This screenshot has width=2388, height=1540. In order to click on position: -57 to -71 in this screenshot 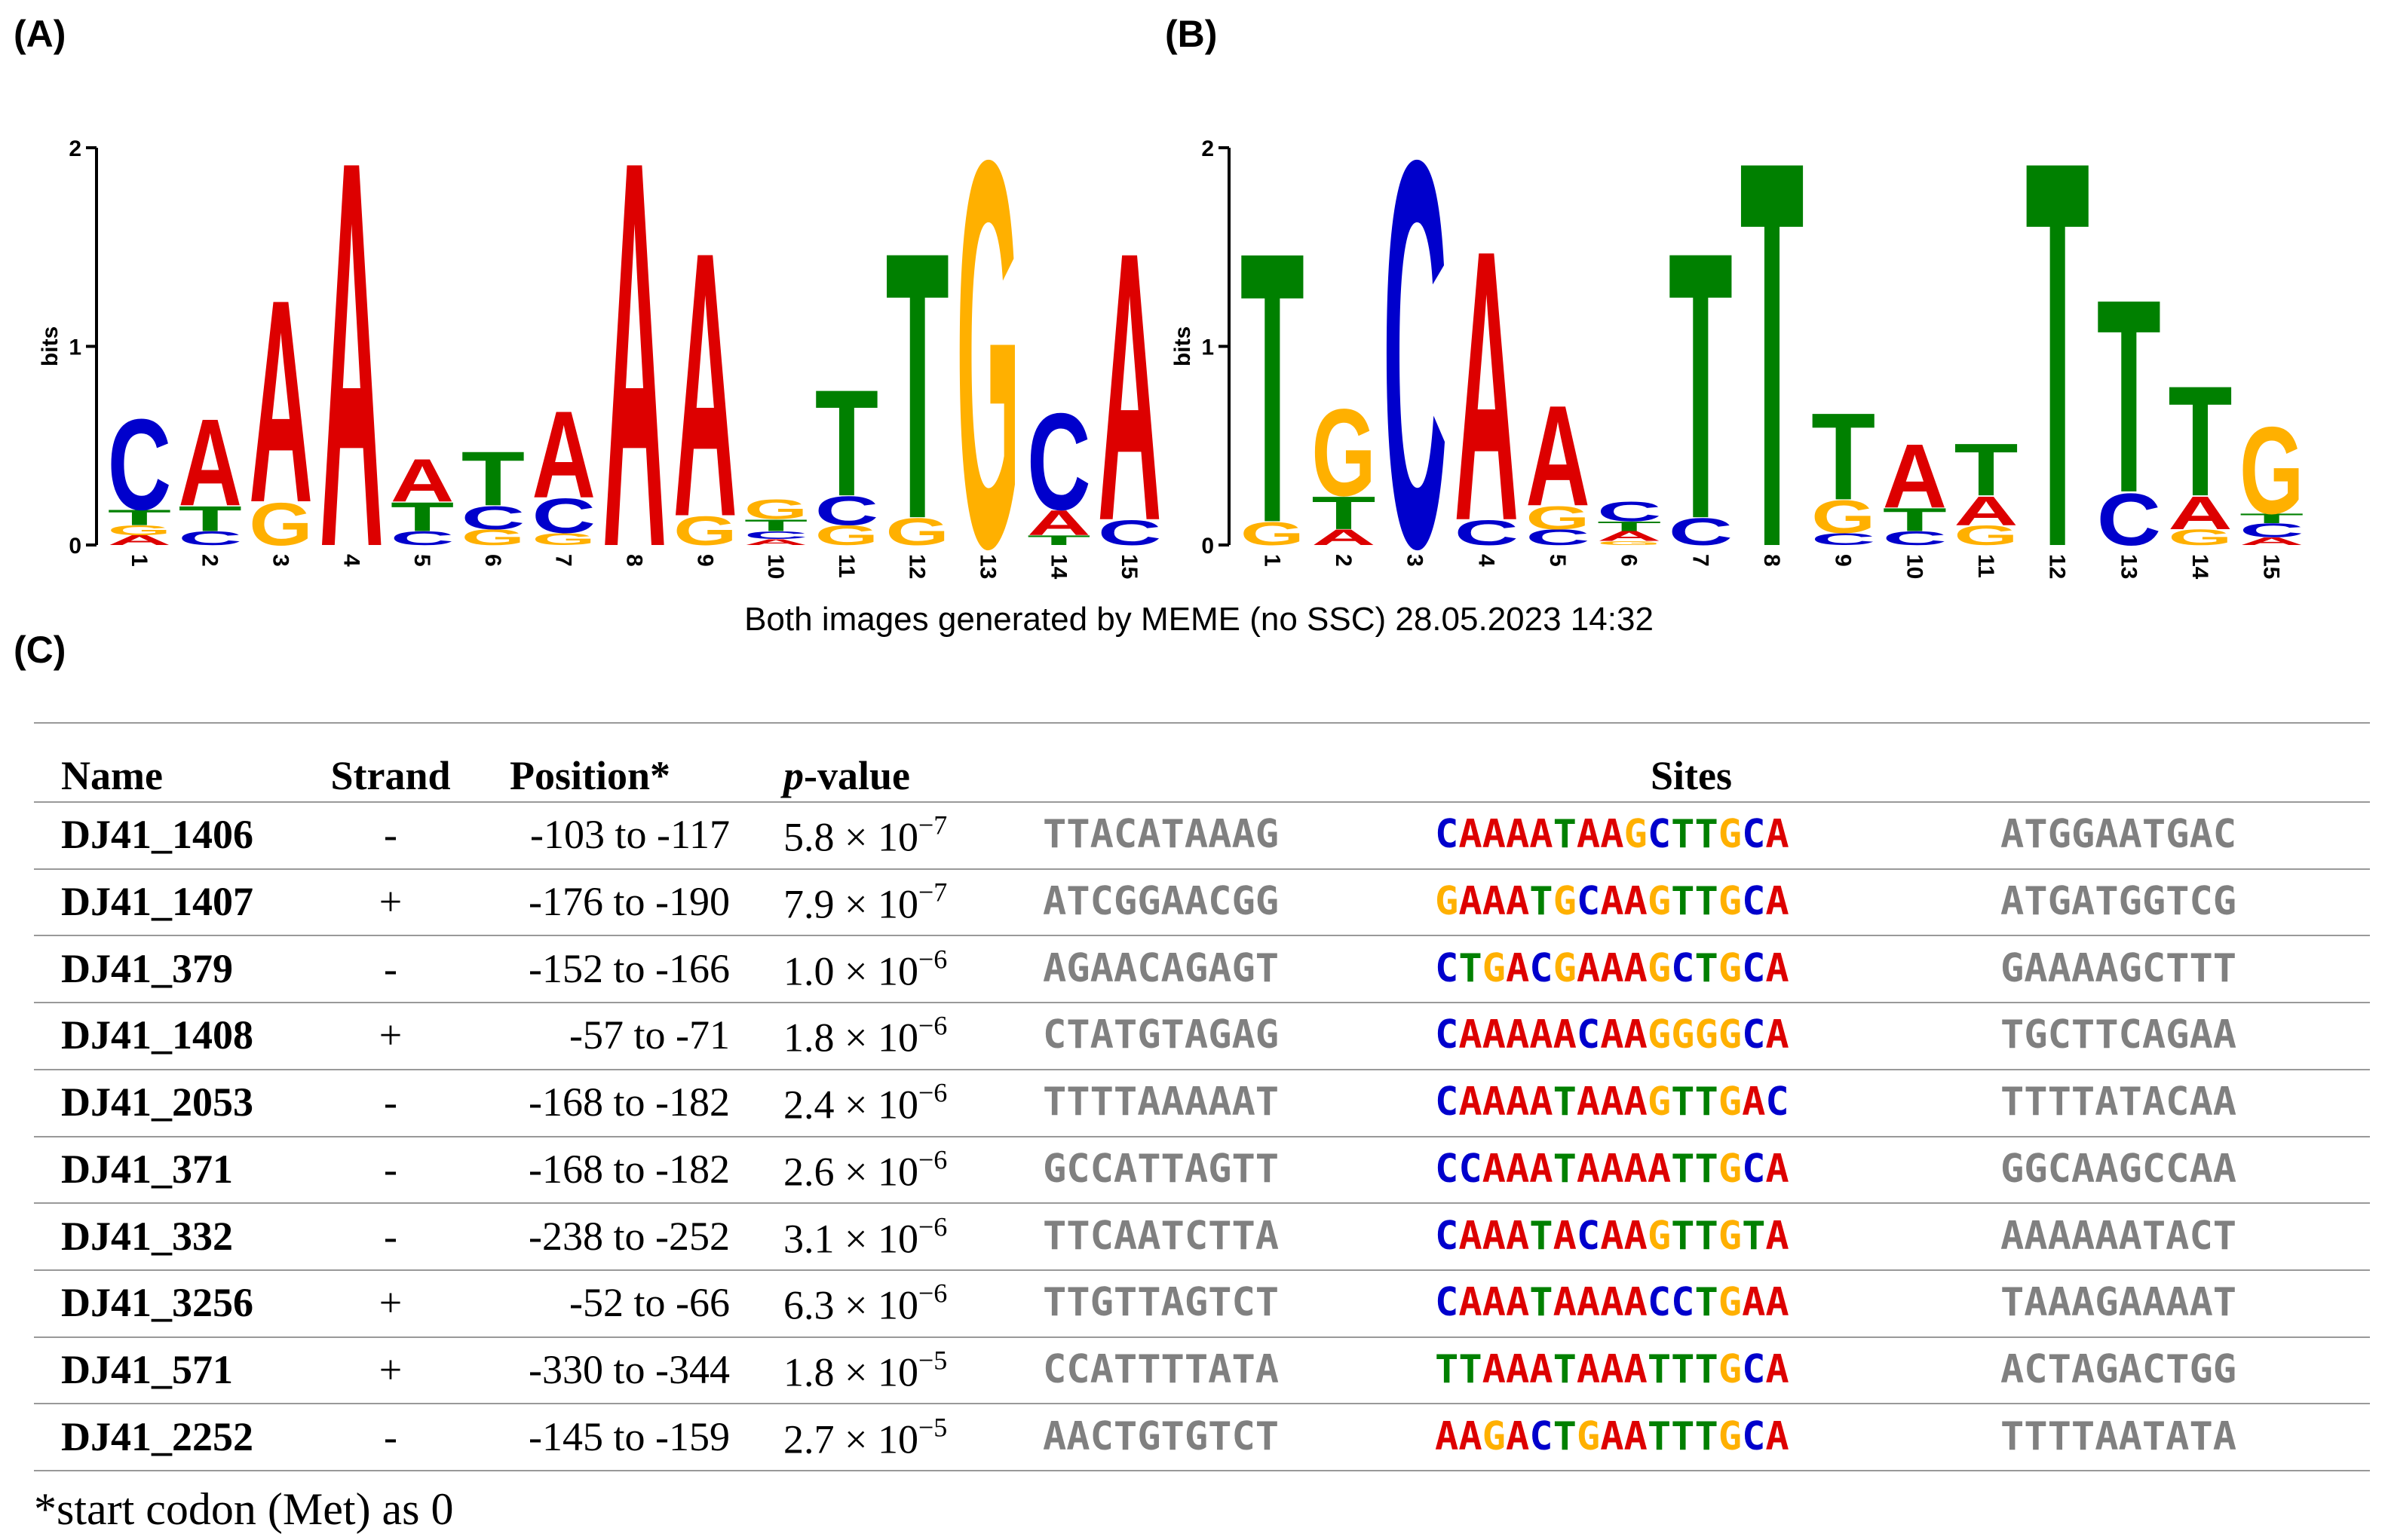, I will do `click(649, 1035)`.